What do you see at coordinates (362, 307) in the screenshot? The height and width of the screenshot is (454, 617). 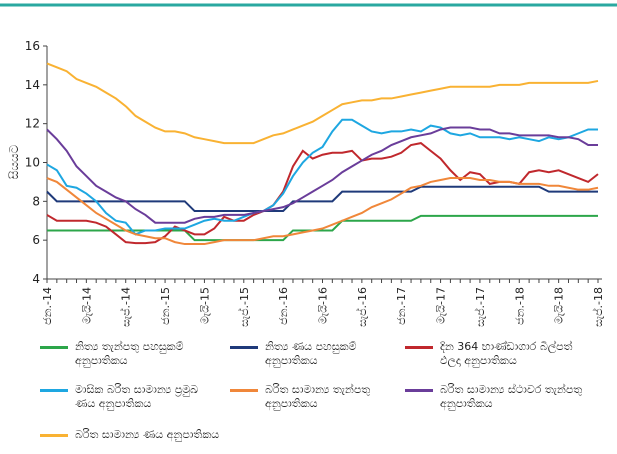 I see `x-tick-label: සැප්.-16` at bounding box center [362, 307].